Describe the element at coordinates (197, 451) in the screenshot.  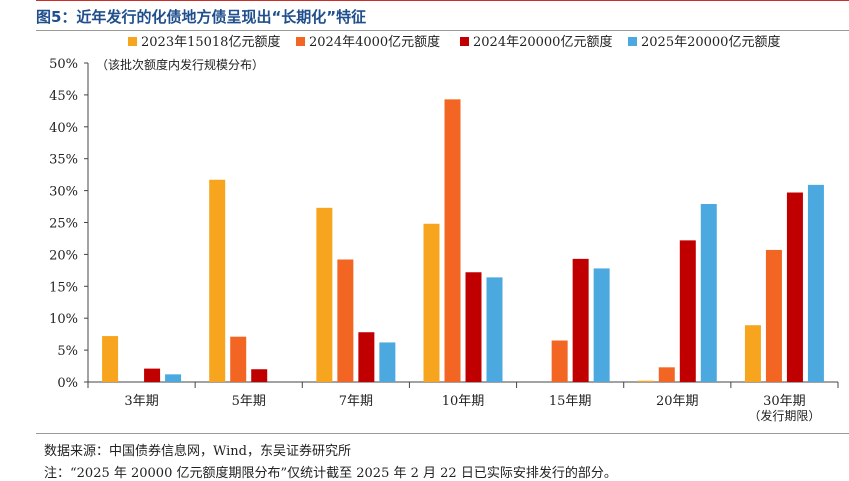
I see `data-source: 数据来源：中国债券信息网，Wind，东吴证券研究所` at that location.